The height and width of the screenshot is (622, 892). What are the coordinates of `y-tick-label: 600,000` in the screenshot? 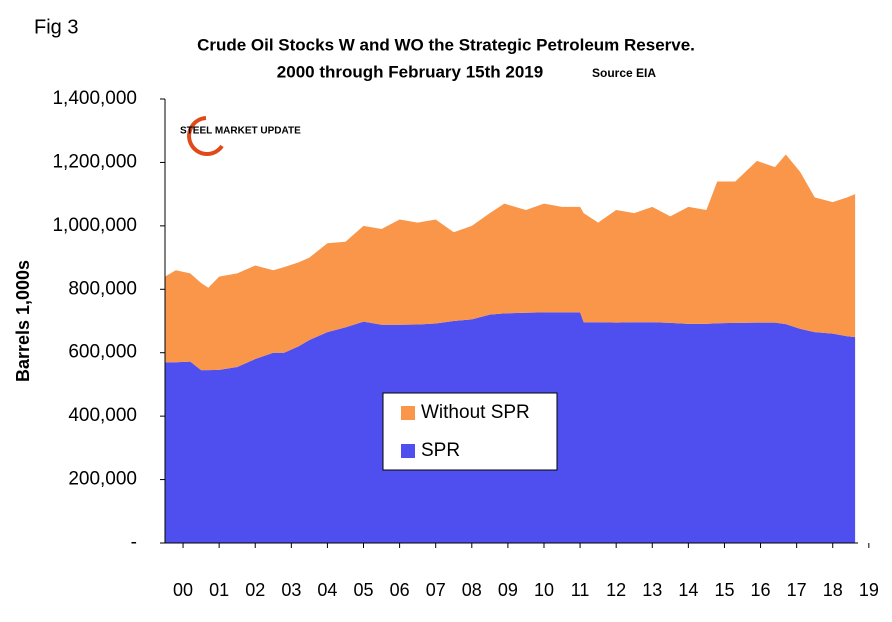 It's located at (102, 352).